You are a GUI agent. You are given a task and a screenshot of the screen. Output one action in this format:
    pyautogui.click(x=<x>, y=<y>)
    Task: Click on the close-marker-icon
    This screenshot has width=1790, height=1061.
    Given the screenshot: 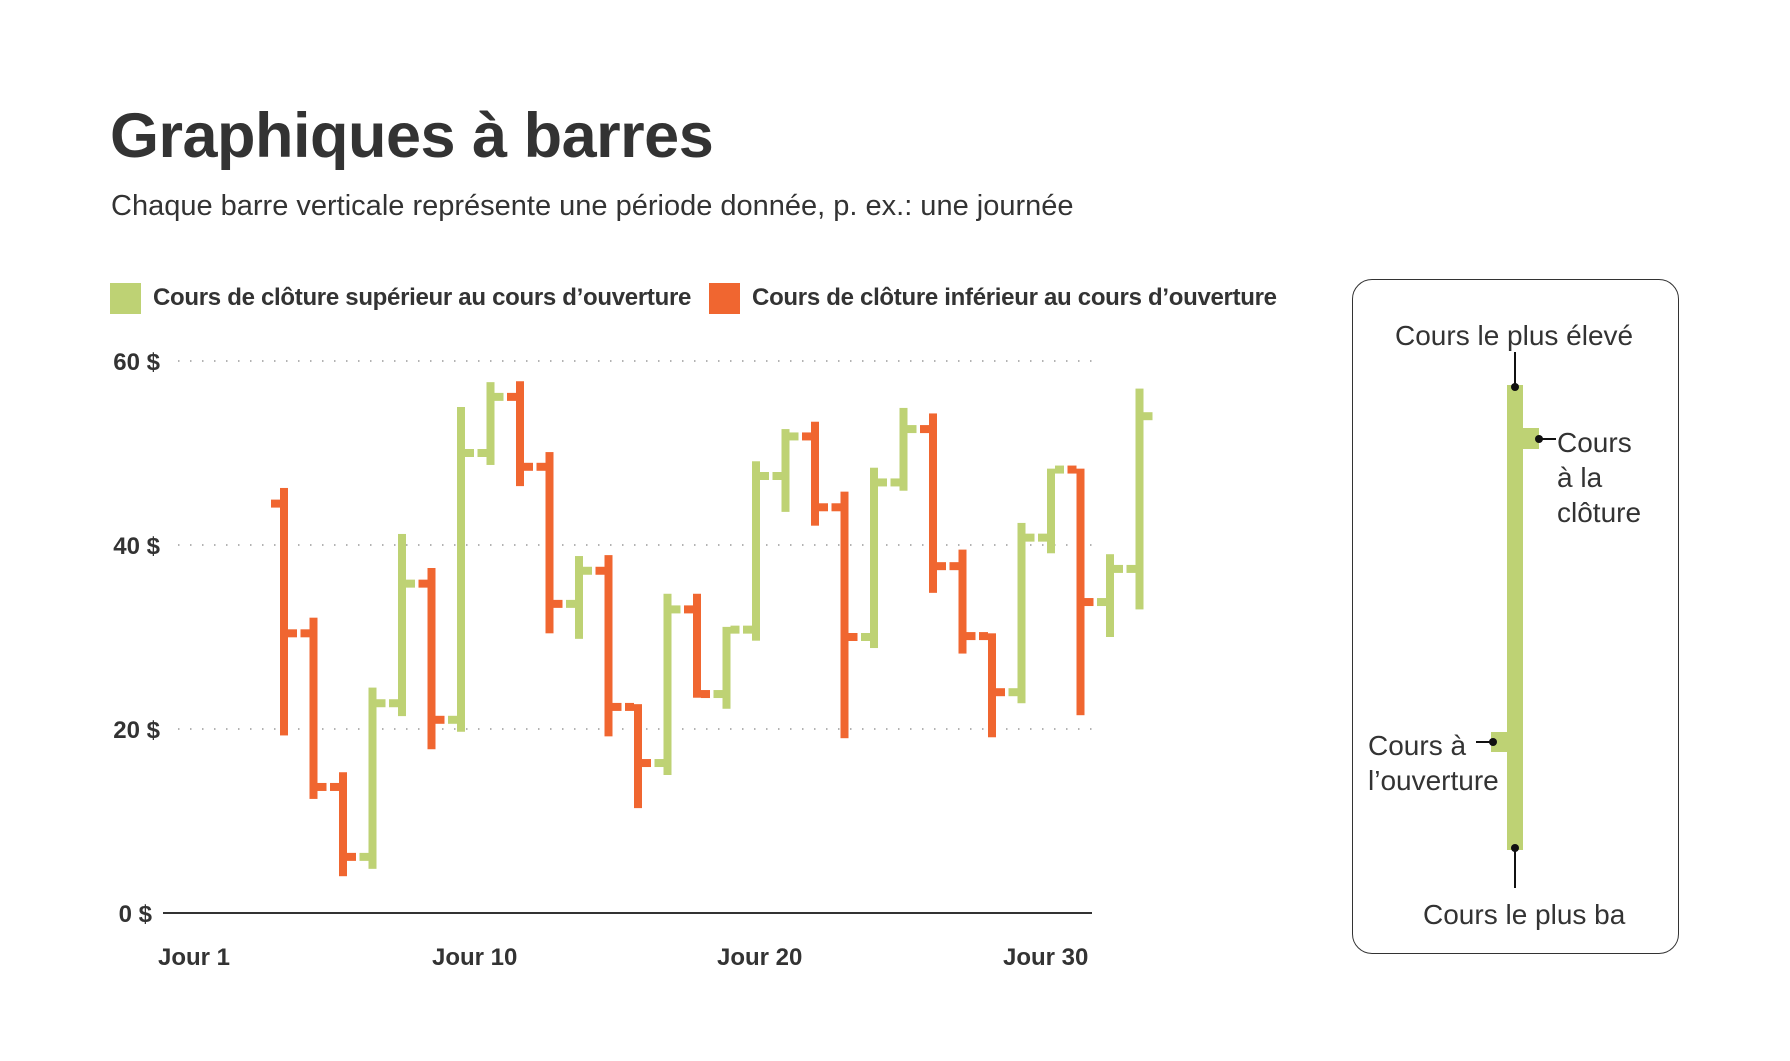 What is the action you would take?
    pyautogui.click(x=1539, y=439)
    